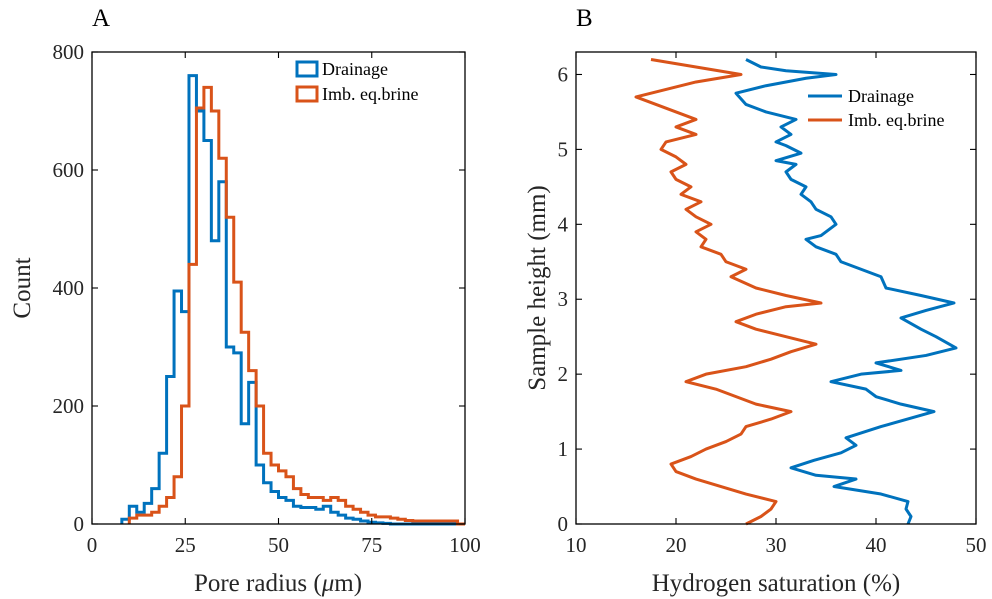 Image resolution: width=992 pixels, height=599 pixels. I want to click on legend-swatch-imbibition-a, so click(307, 94).